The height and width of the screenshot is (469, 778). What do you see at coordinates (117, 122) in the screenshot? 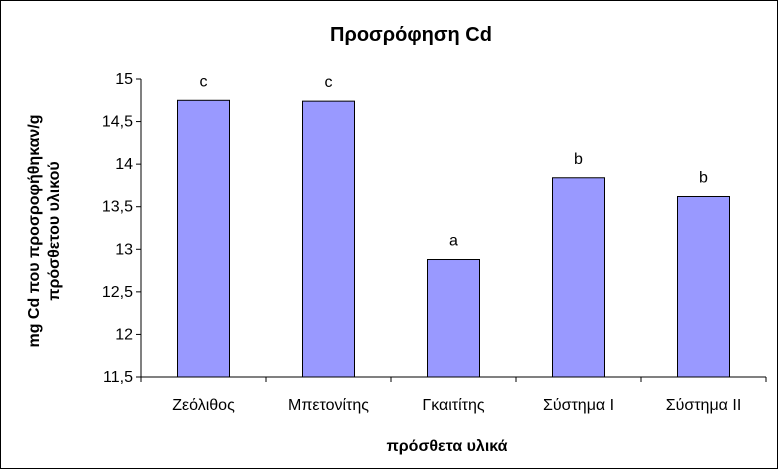
I see `y-tick-label: 14,5` at bounding box center [117, 122].